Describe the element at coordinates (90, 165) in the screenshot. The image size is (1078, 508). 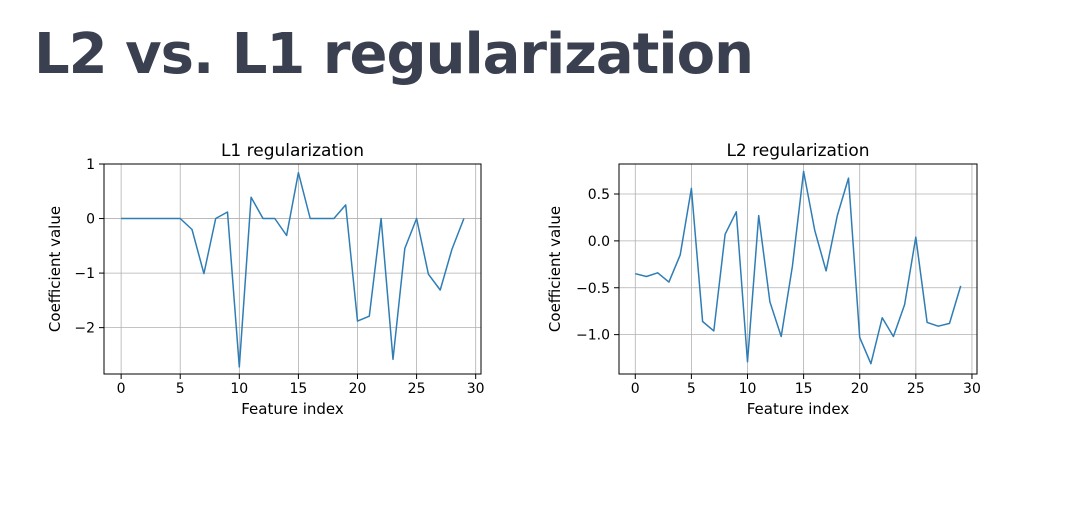
I see `y-tick-label: 1` at that location.